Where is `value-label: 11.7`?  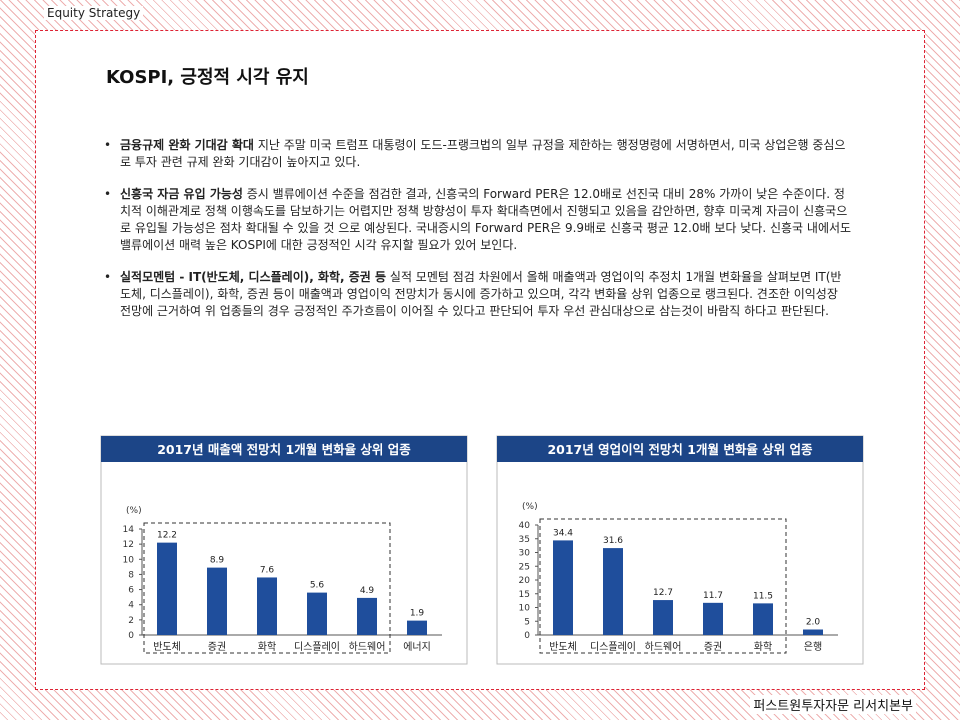 value-label: 11.7 is located at coordinates (713, 596).